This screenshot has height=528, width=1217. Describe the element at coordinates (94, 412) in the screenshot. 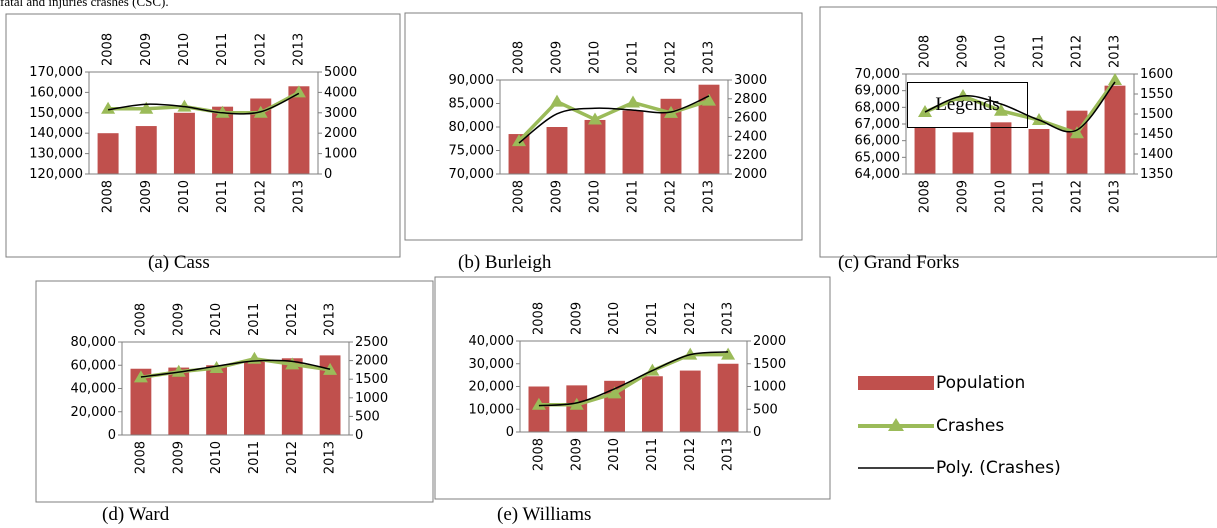

I see `left-tick-label: 20,000` at that location.